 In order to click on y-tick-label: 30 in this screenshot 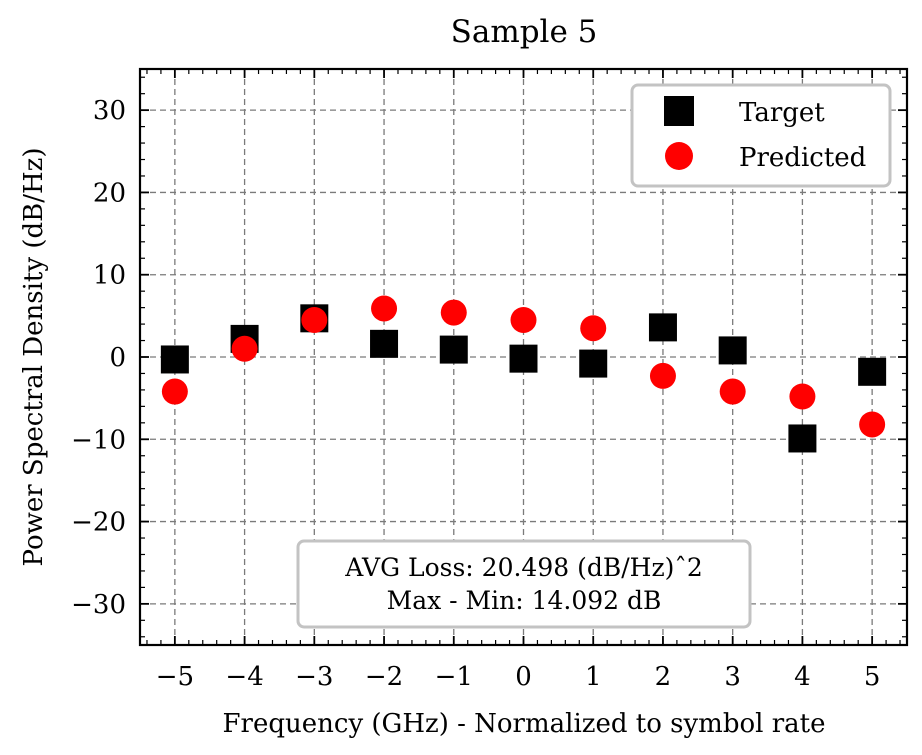, I will do `click(109, 111)`.